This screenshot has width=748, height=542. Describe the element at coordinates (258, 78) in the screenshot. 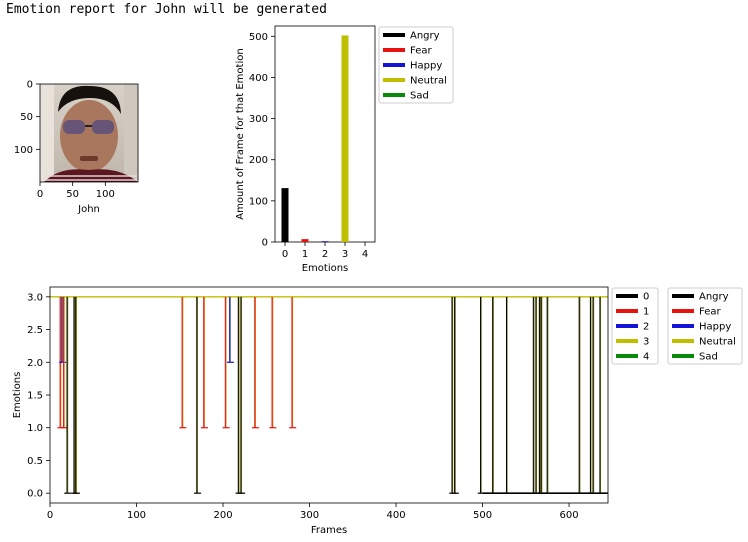

I see `bar-y-tick-label: 400` at that location.